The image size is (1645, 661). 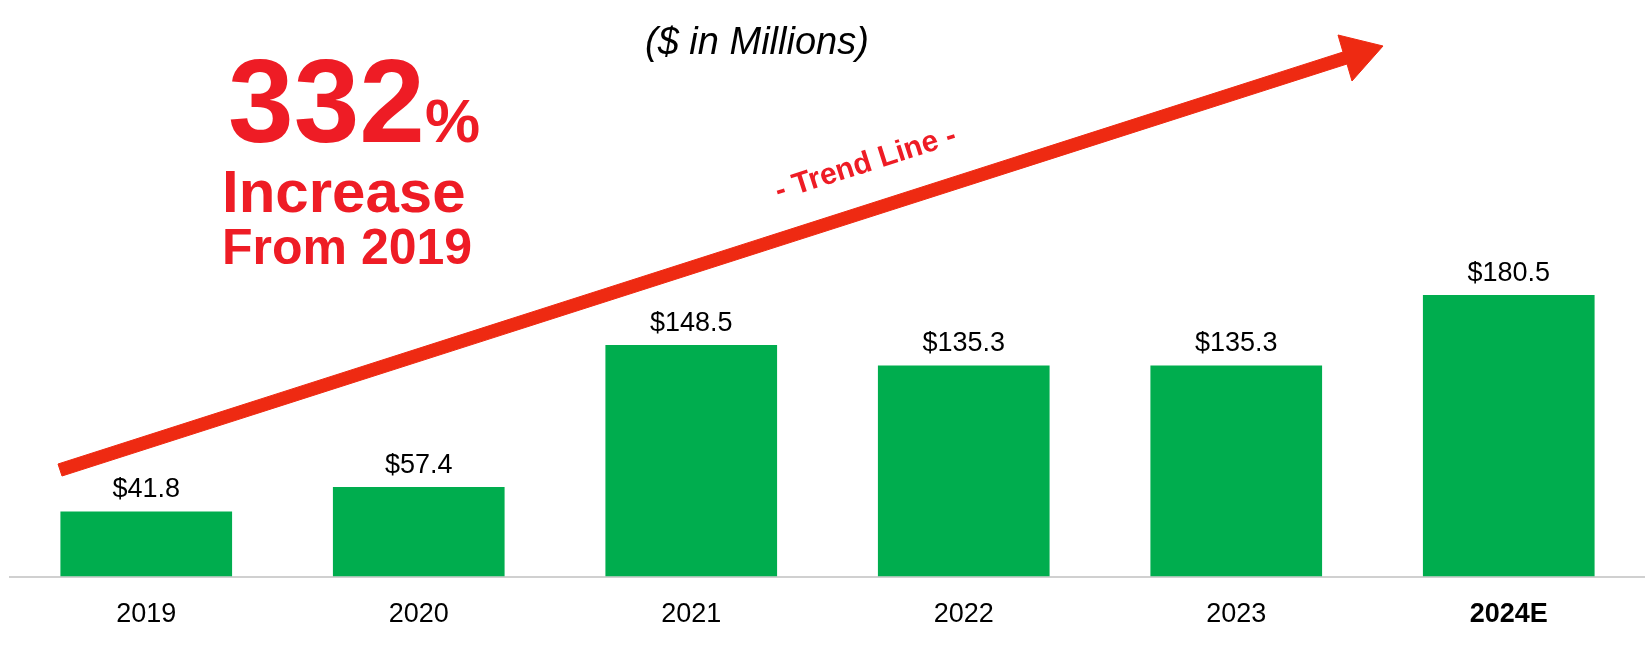 What do you see at coordinates (691, 613) in the screenshot?
I see `x-tick-label: 2021` at bounding box center [691, 613].